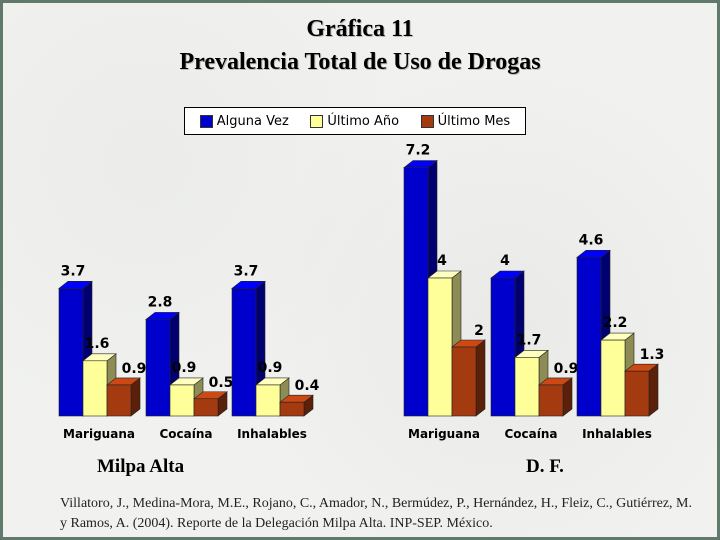 The image size is (720, 540). What do you see at coordinates (613, 378) in the screenshot?
I see `bar-g1-c2-s1` at bounding box center [613, 378].